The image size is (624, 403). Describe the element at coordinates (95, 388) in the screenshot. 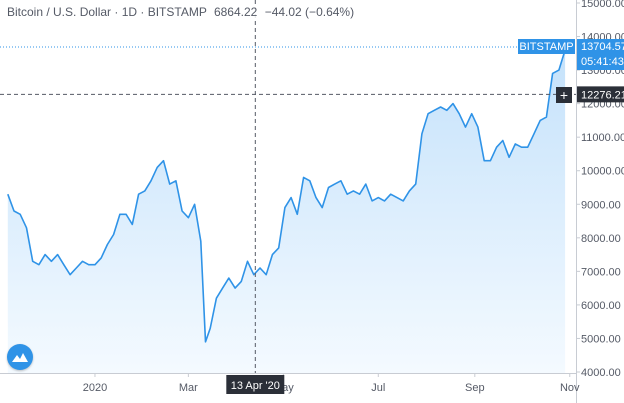

I see `x-tick-label: 2020` at that location.